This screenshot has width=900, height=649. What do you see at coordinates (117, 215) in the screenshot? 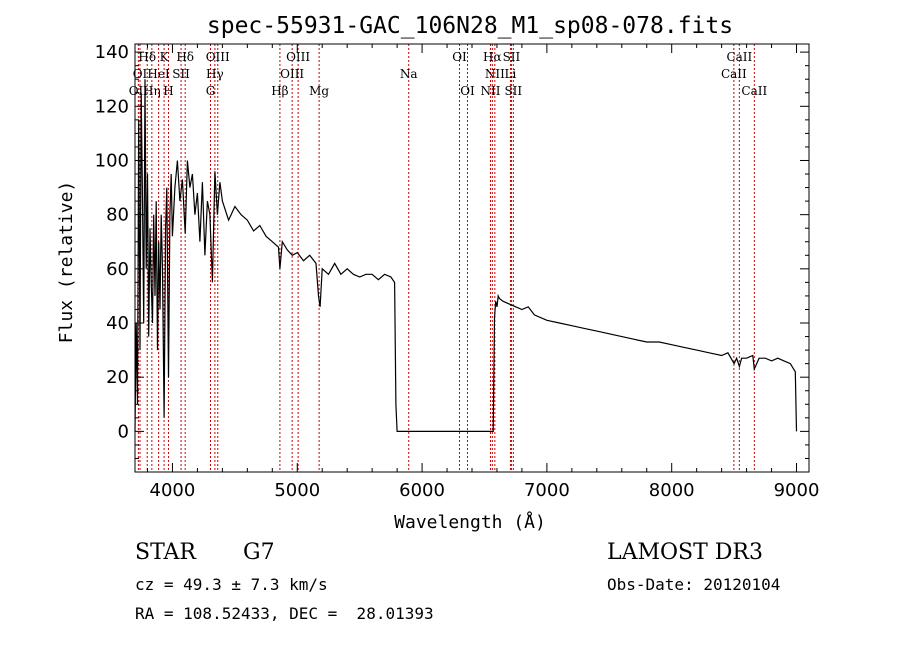
I see `y-tick-label: 80` at bounding box center [117, 215].